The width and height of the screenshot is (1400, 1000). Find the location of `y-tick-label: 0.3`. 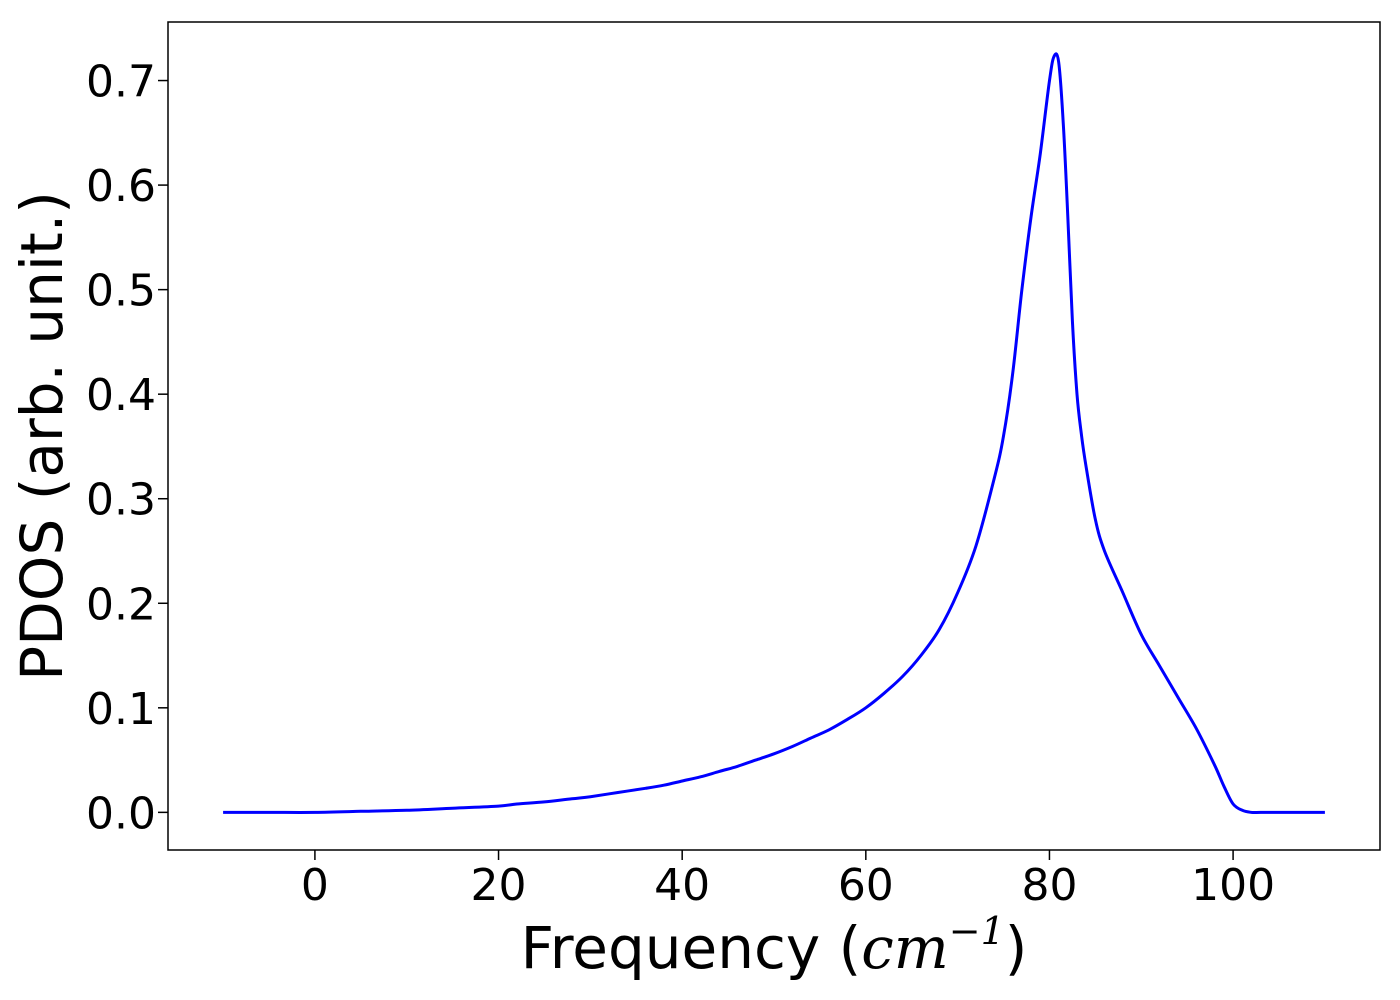

y-tick-label: 0.3 is located at coordinates (121, 500).